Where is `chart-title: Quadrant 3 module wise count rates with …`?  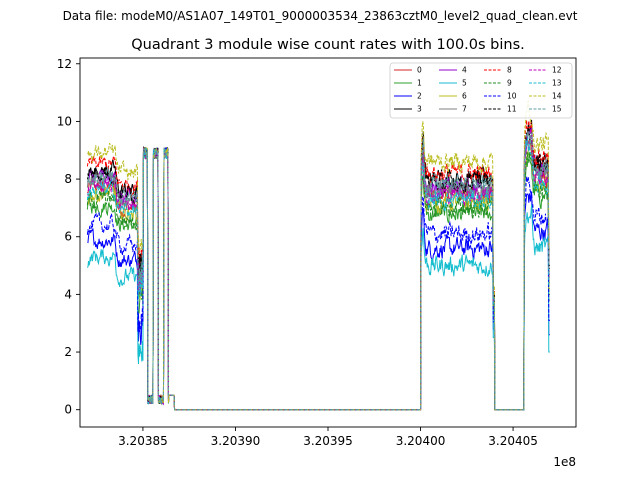 chart-title: Quadrant 3 module wise count rates with … is located at coordinates (328, 45).